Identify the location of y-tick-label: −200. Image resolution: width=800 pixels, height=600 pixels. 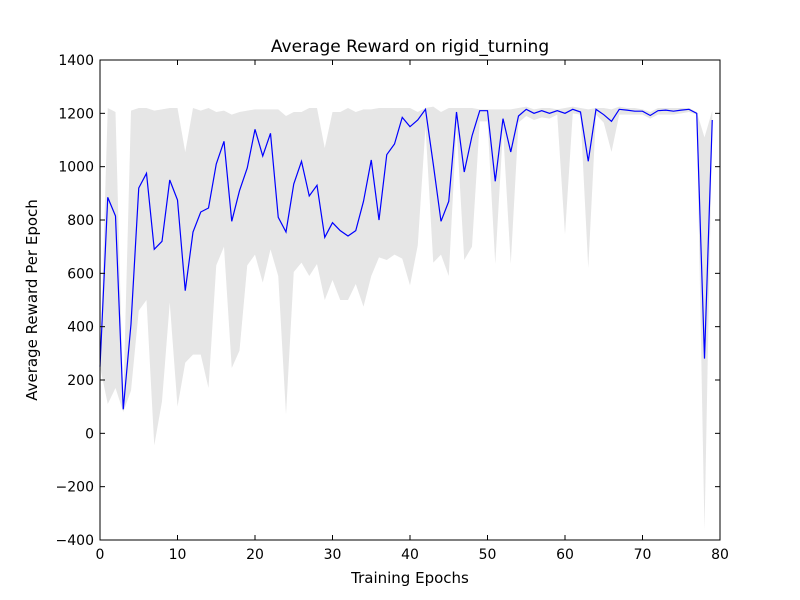
(75, 488).